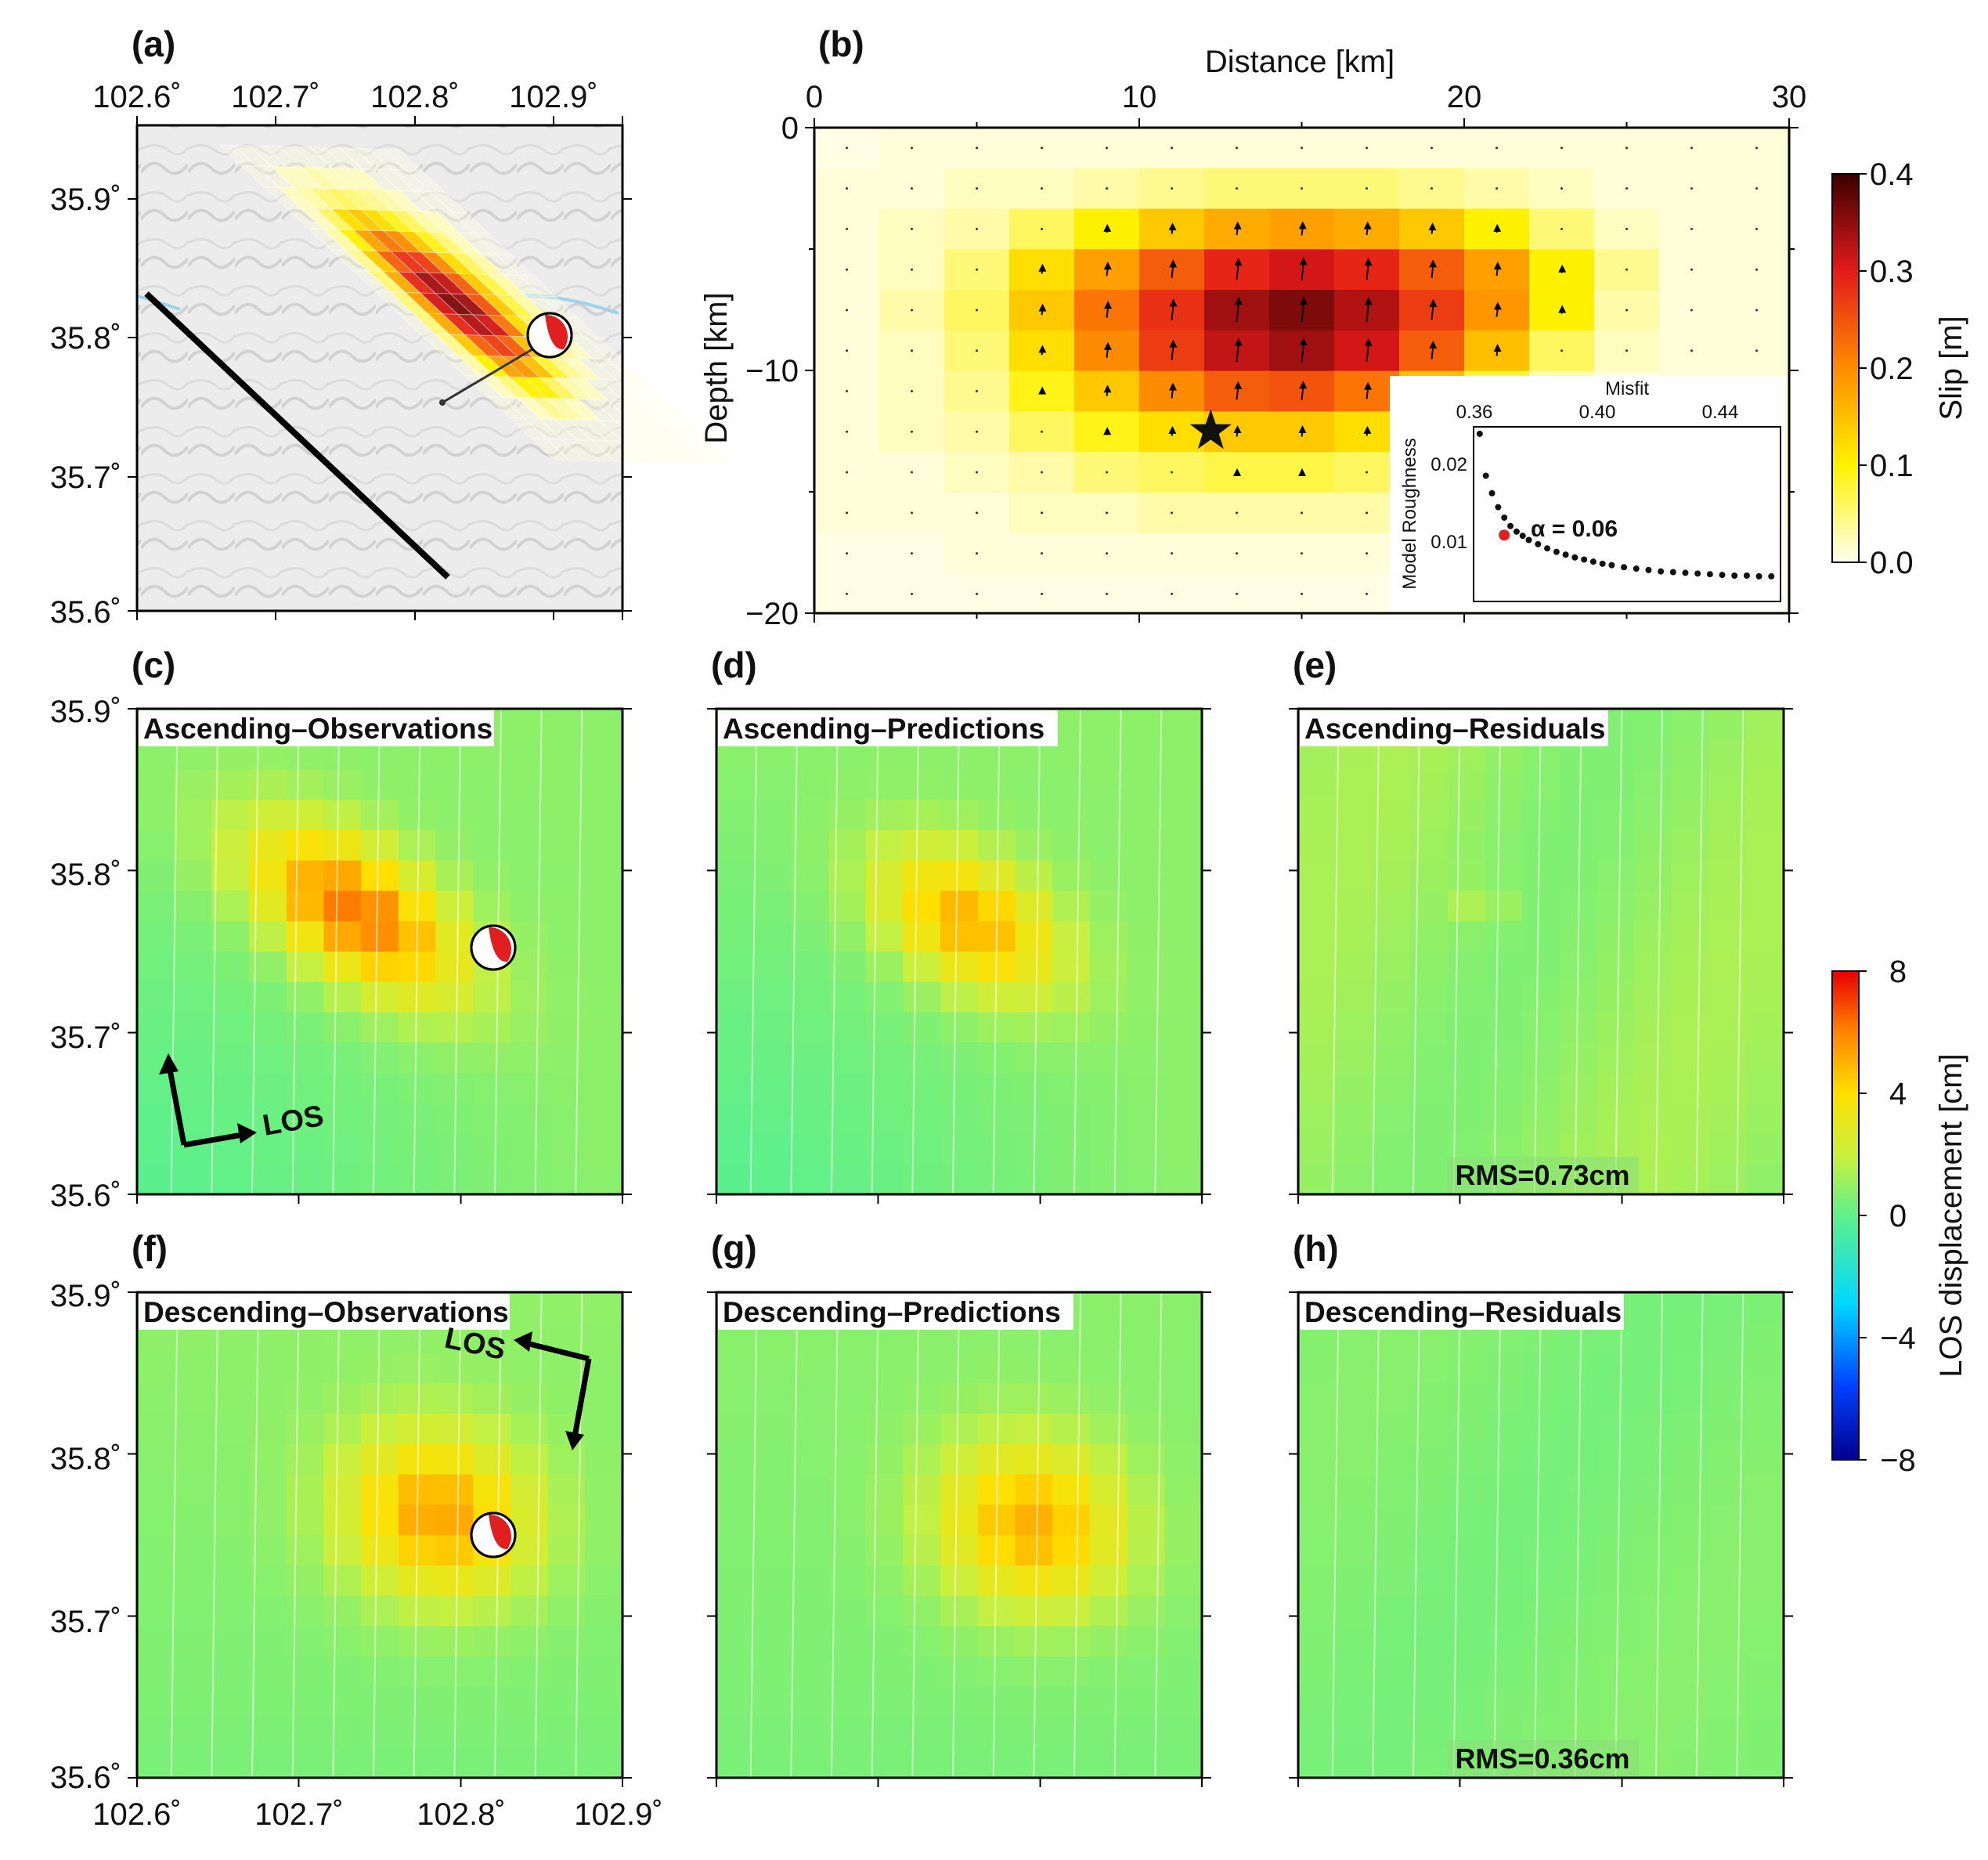 The height and width of the screenshot is (1860, 1988). What do you see at coordinates (1898, 972) in the screenshot?
I see `los-colorbar-tick: 8` at bounding box center [1898, 972].